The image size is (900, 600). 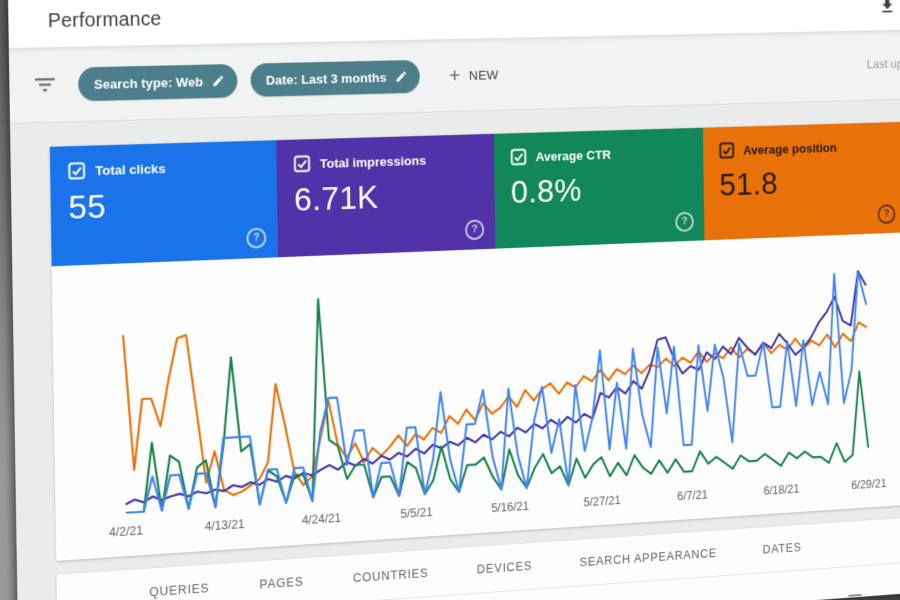 I want to click on new-filter-button: + NEW, so click(x=473, y=74).